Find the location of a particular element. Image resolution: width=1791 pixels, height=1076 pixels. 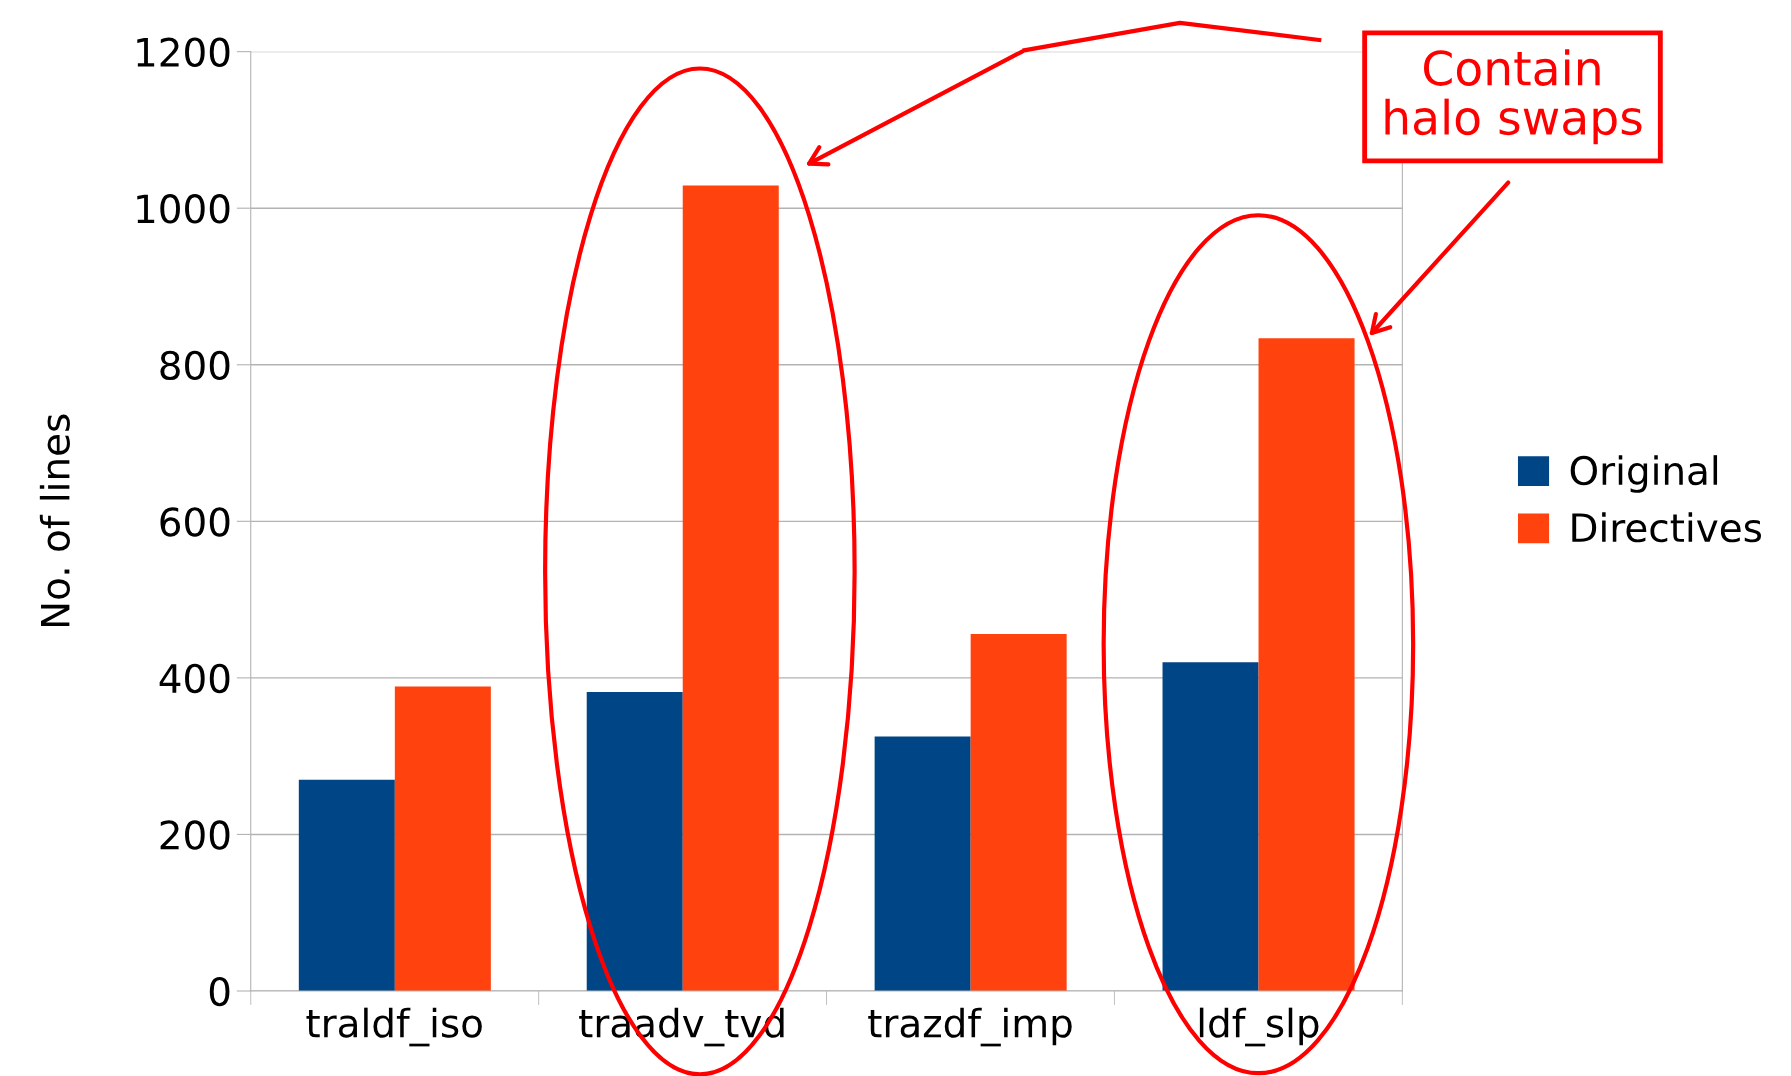

y-tick-label: 1200 is located at coordinates (183, 52).